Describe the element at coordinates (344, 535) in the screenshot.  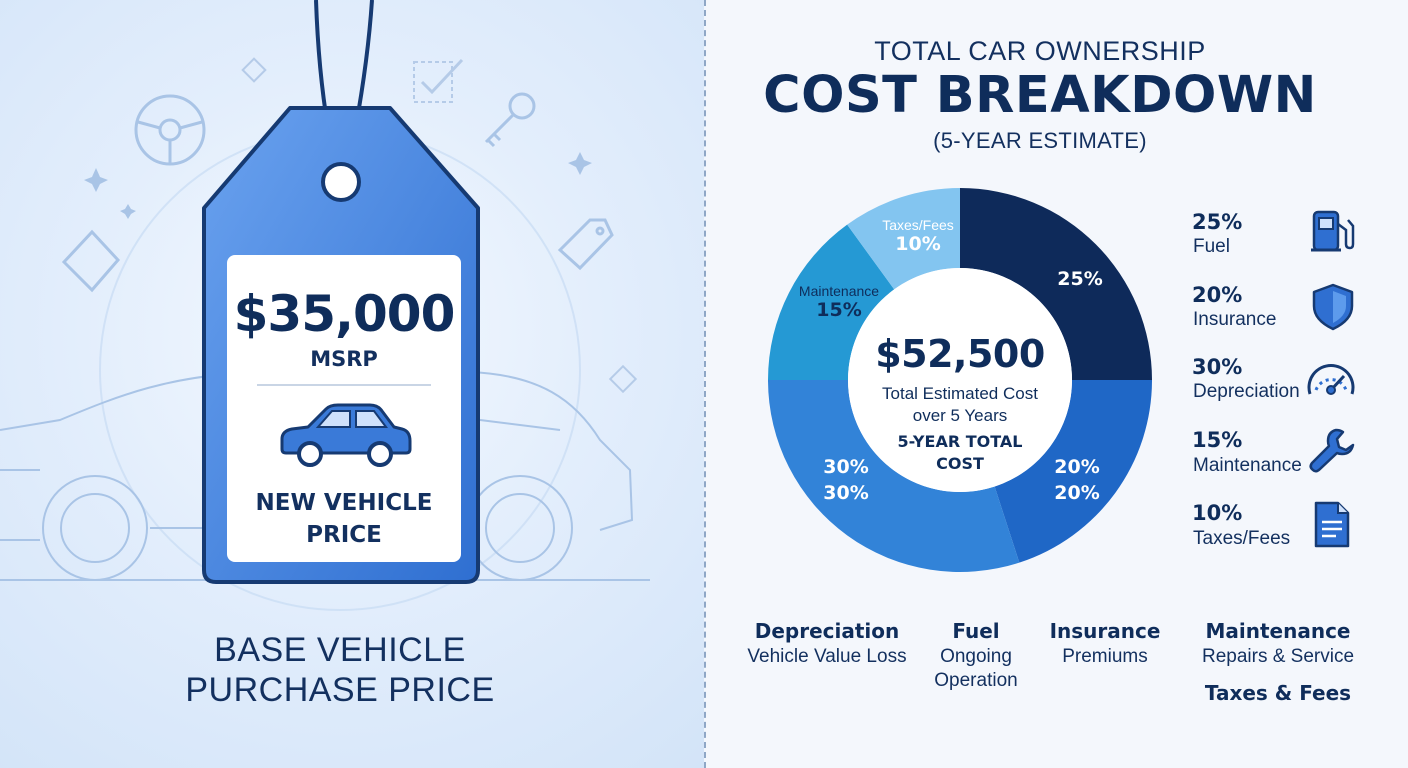
I see `tag-label-line2: PRICE` at that location.